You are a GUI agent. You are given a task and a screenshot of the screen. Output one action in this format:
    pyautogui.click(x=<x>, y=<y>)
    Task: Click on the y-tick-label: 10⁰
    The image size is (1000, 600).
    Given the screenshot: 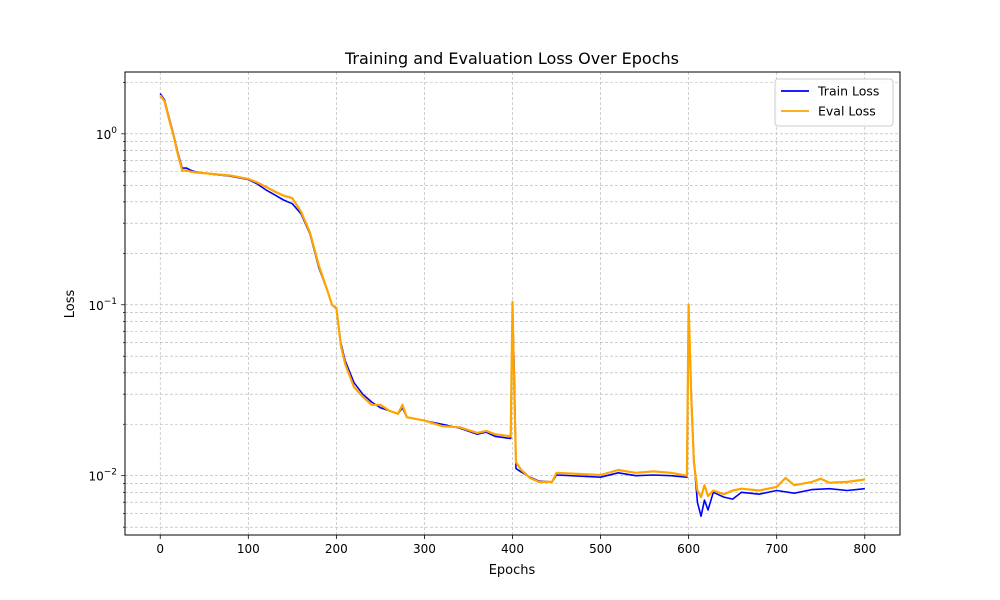 What is the action you would take?
    pyautogui.click(x=106, y=134)
    